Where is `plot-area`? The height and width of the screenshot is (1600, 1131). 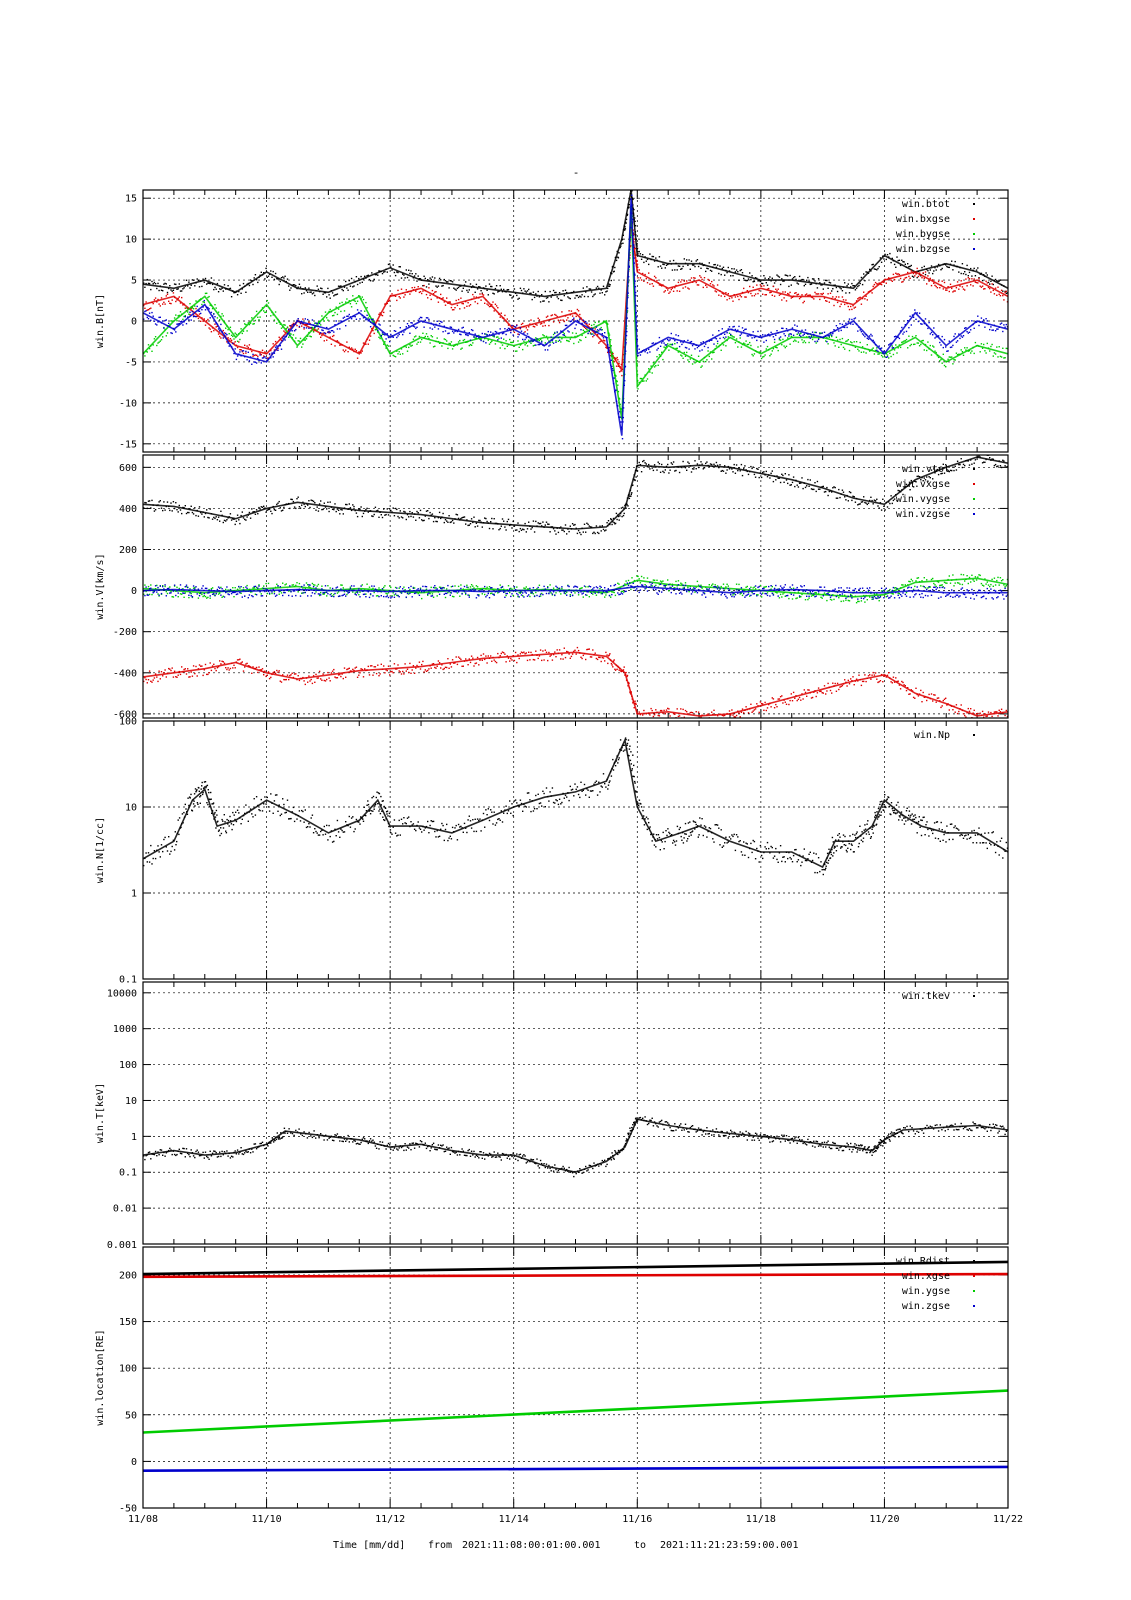
plot-area is located at coordinates (575, 586).